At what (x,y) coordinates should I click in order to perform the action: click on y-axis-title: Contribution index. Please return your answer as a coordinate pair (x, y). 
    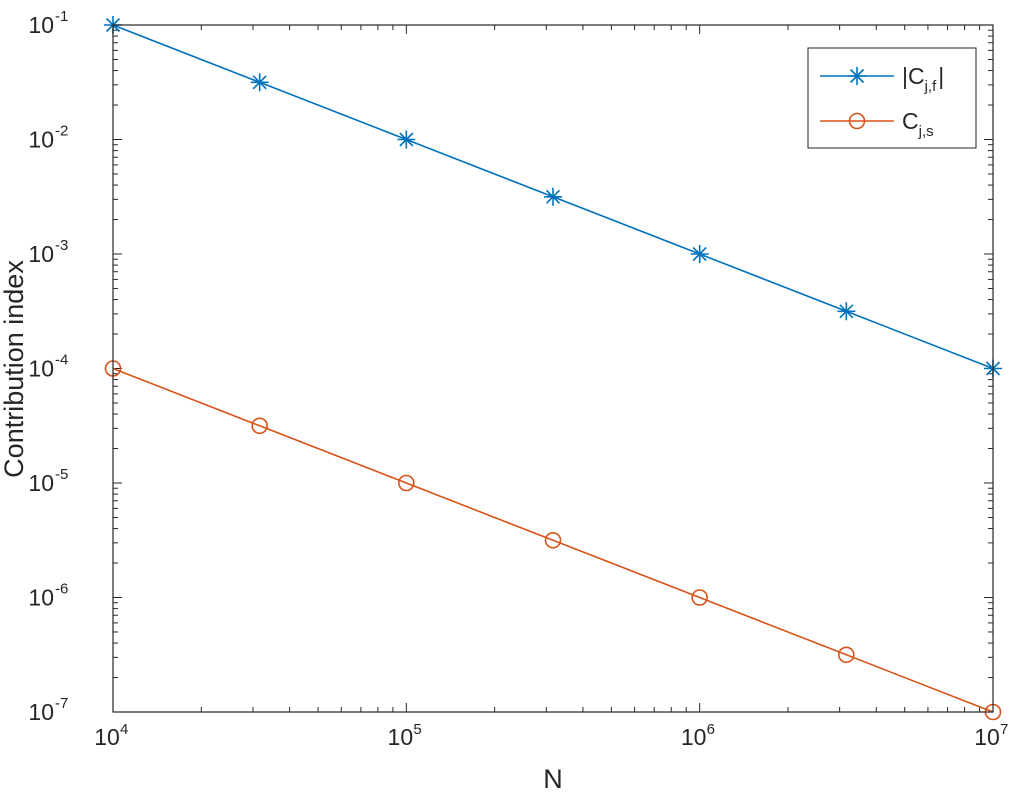
    Looking at the image, I should click on (14, 369).